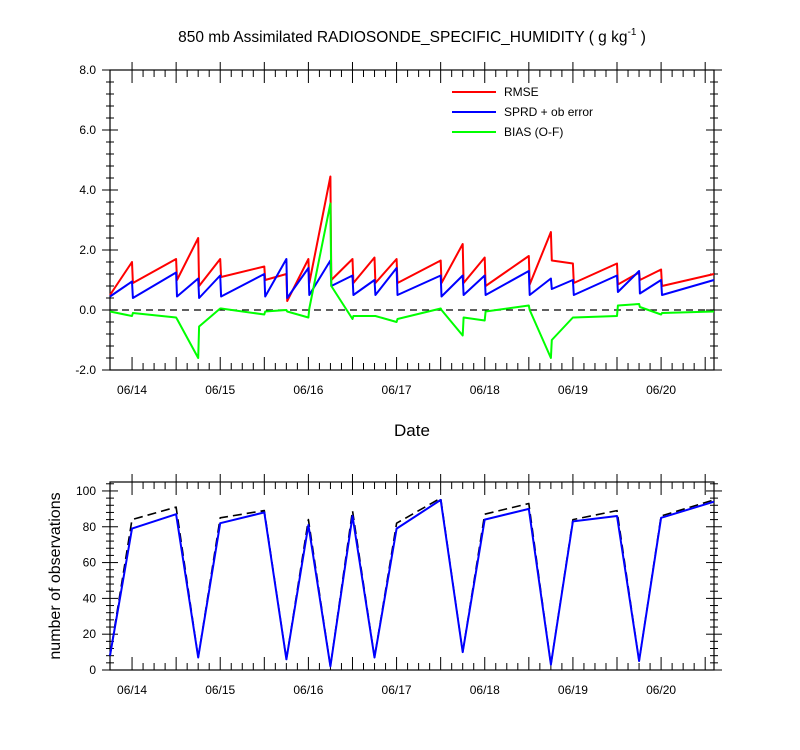 This screenshot has width=800, height=750. What do you see at coordinates (87, 130) in the screenshot?
I see `y-tick-label: 6.0` at bounding box center [87, 130].